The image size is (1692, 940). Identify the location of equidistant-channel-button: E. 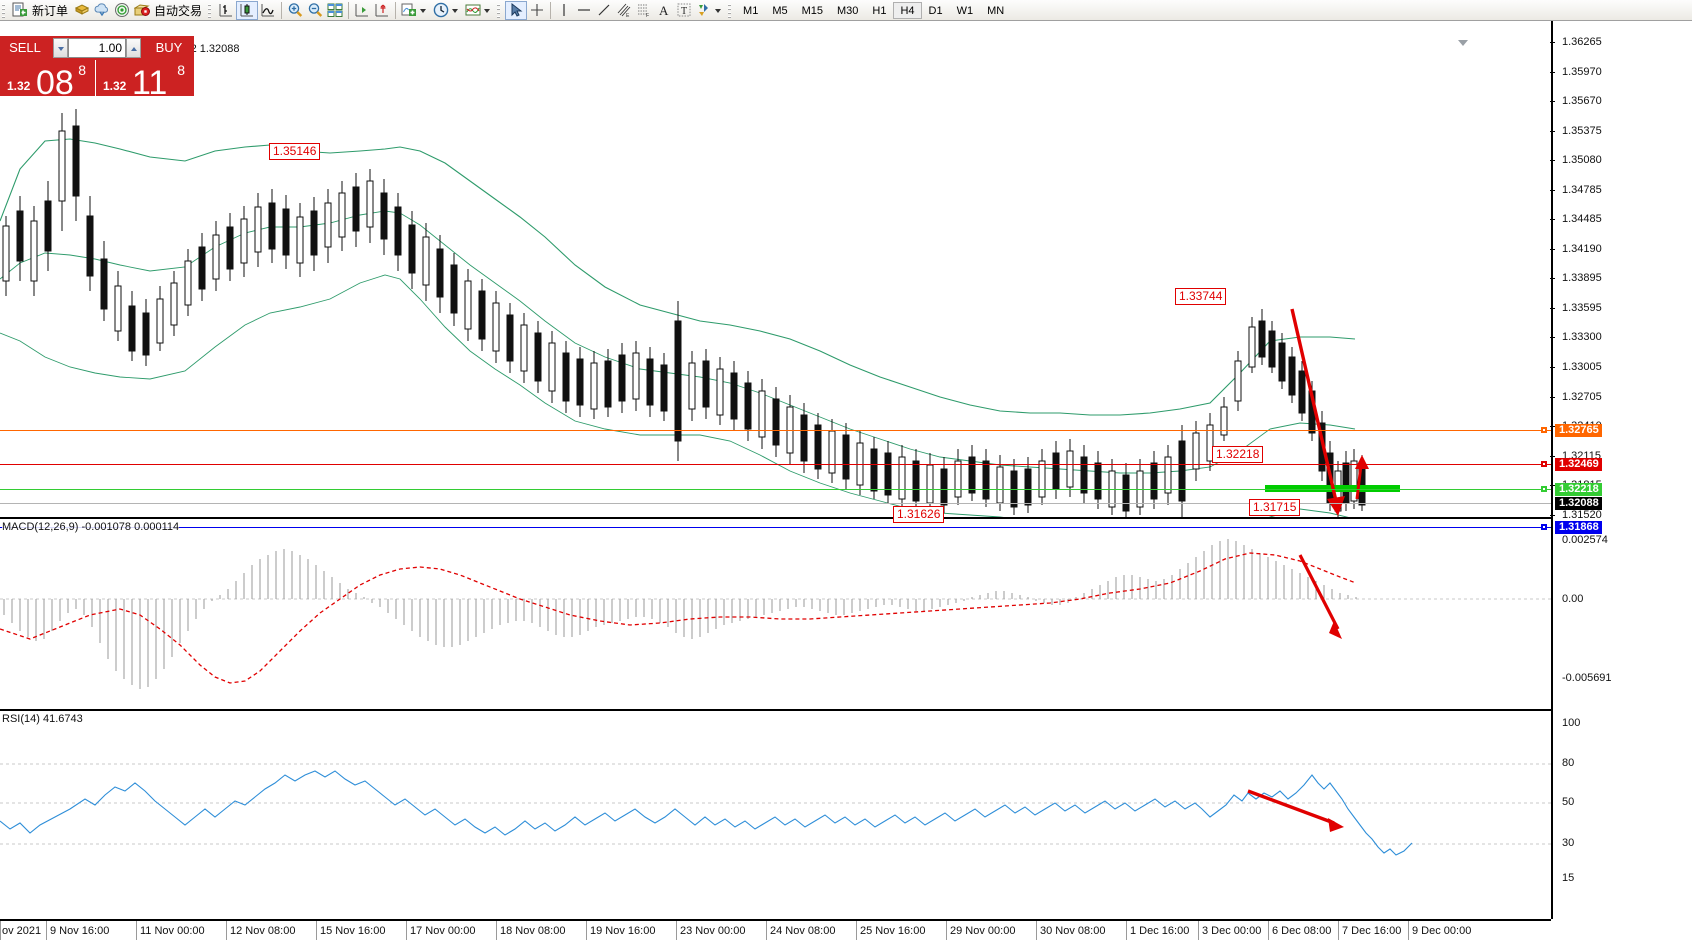
(624, 10).